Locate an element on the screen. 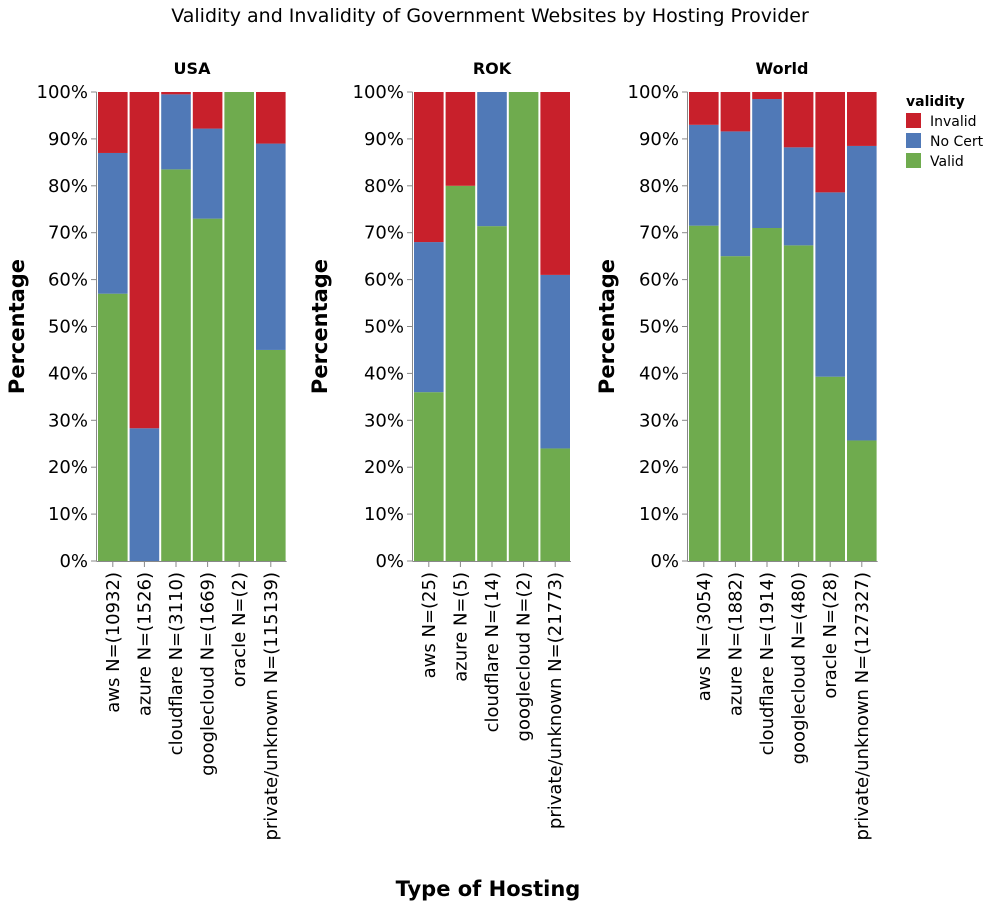 The image size is (997, 909). x-tick-label: oracle N=(2) is located at coordinates (239, 629).